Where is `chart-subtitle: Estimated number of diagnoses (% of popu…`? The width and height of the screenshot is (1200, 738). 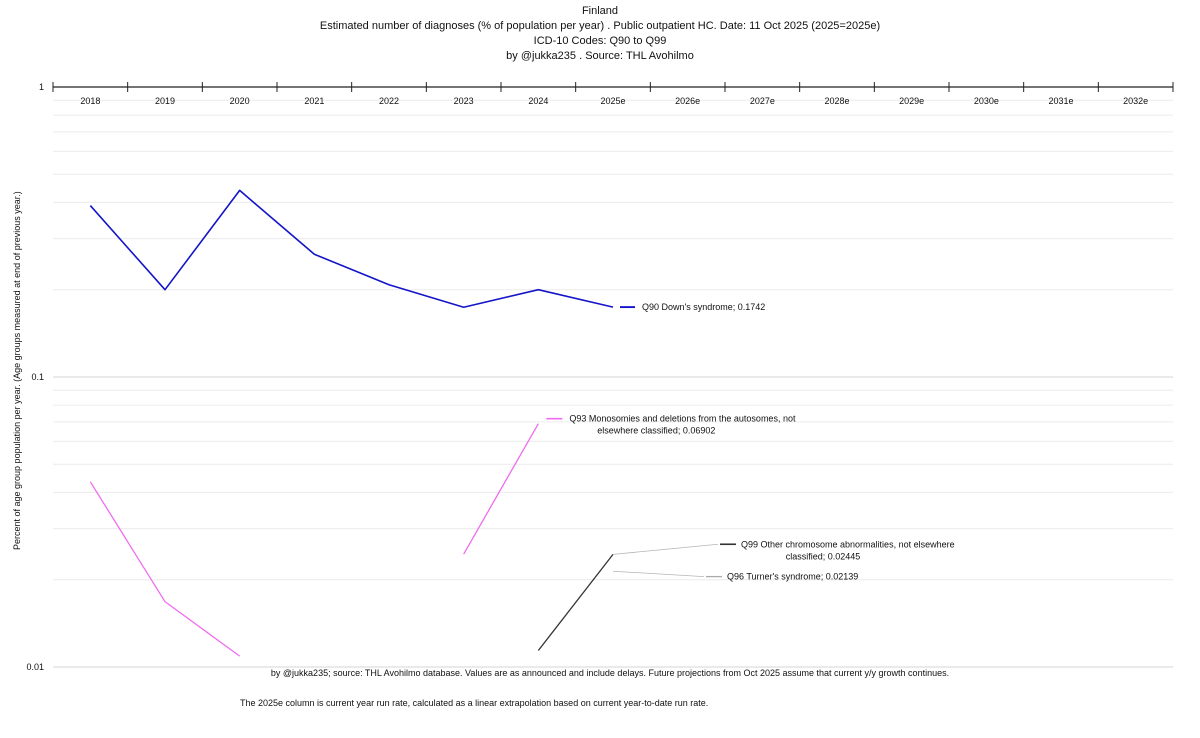 chart-subtitle: Estimated number of diagnoses (% of popu… is located at coordinates (600, 26).